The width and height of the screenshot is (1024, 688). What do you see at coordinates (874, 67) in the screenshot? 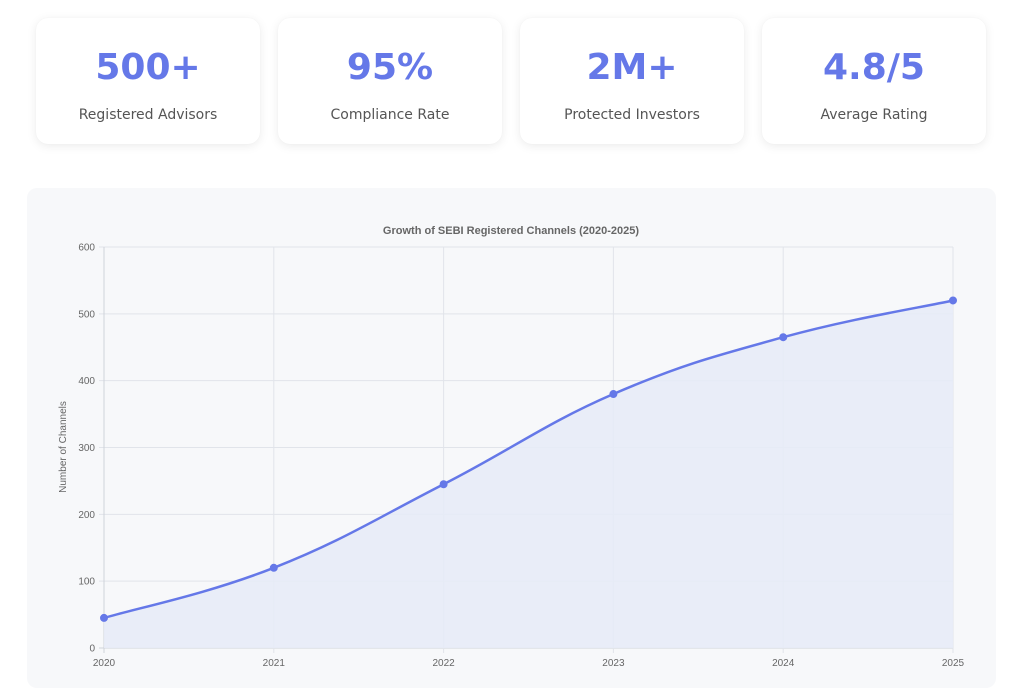
I see `stat-value: 4.8/5` at bounding box center [874, 67].